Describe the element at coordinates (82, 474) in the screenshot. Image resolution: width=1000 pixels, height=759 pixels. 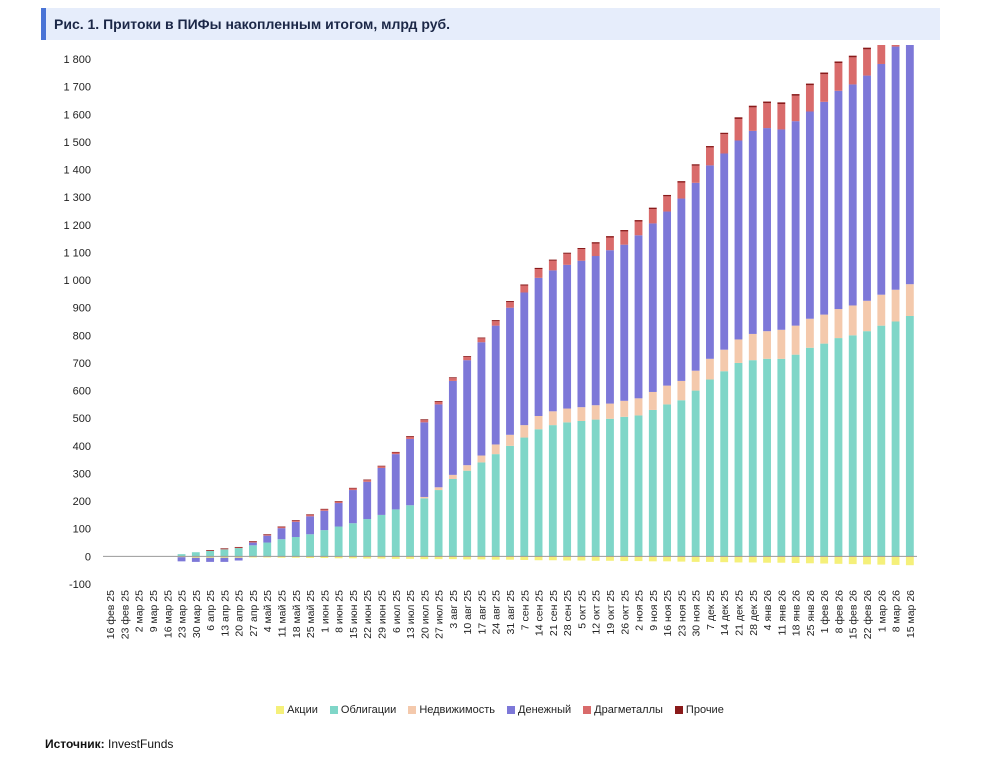
I see `y-tick-label: 300` at that location.